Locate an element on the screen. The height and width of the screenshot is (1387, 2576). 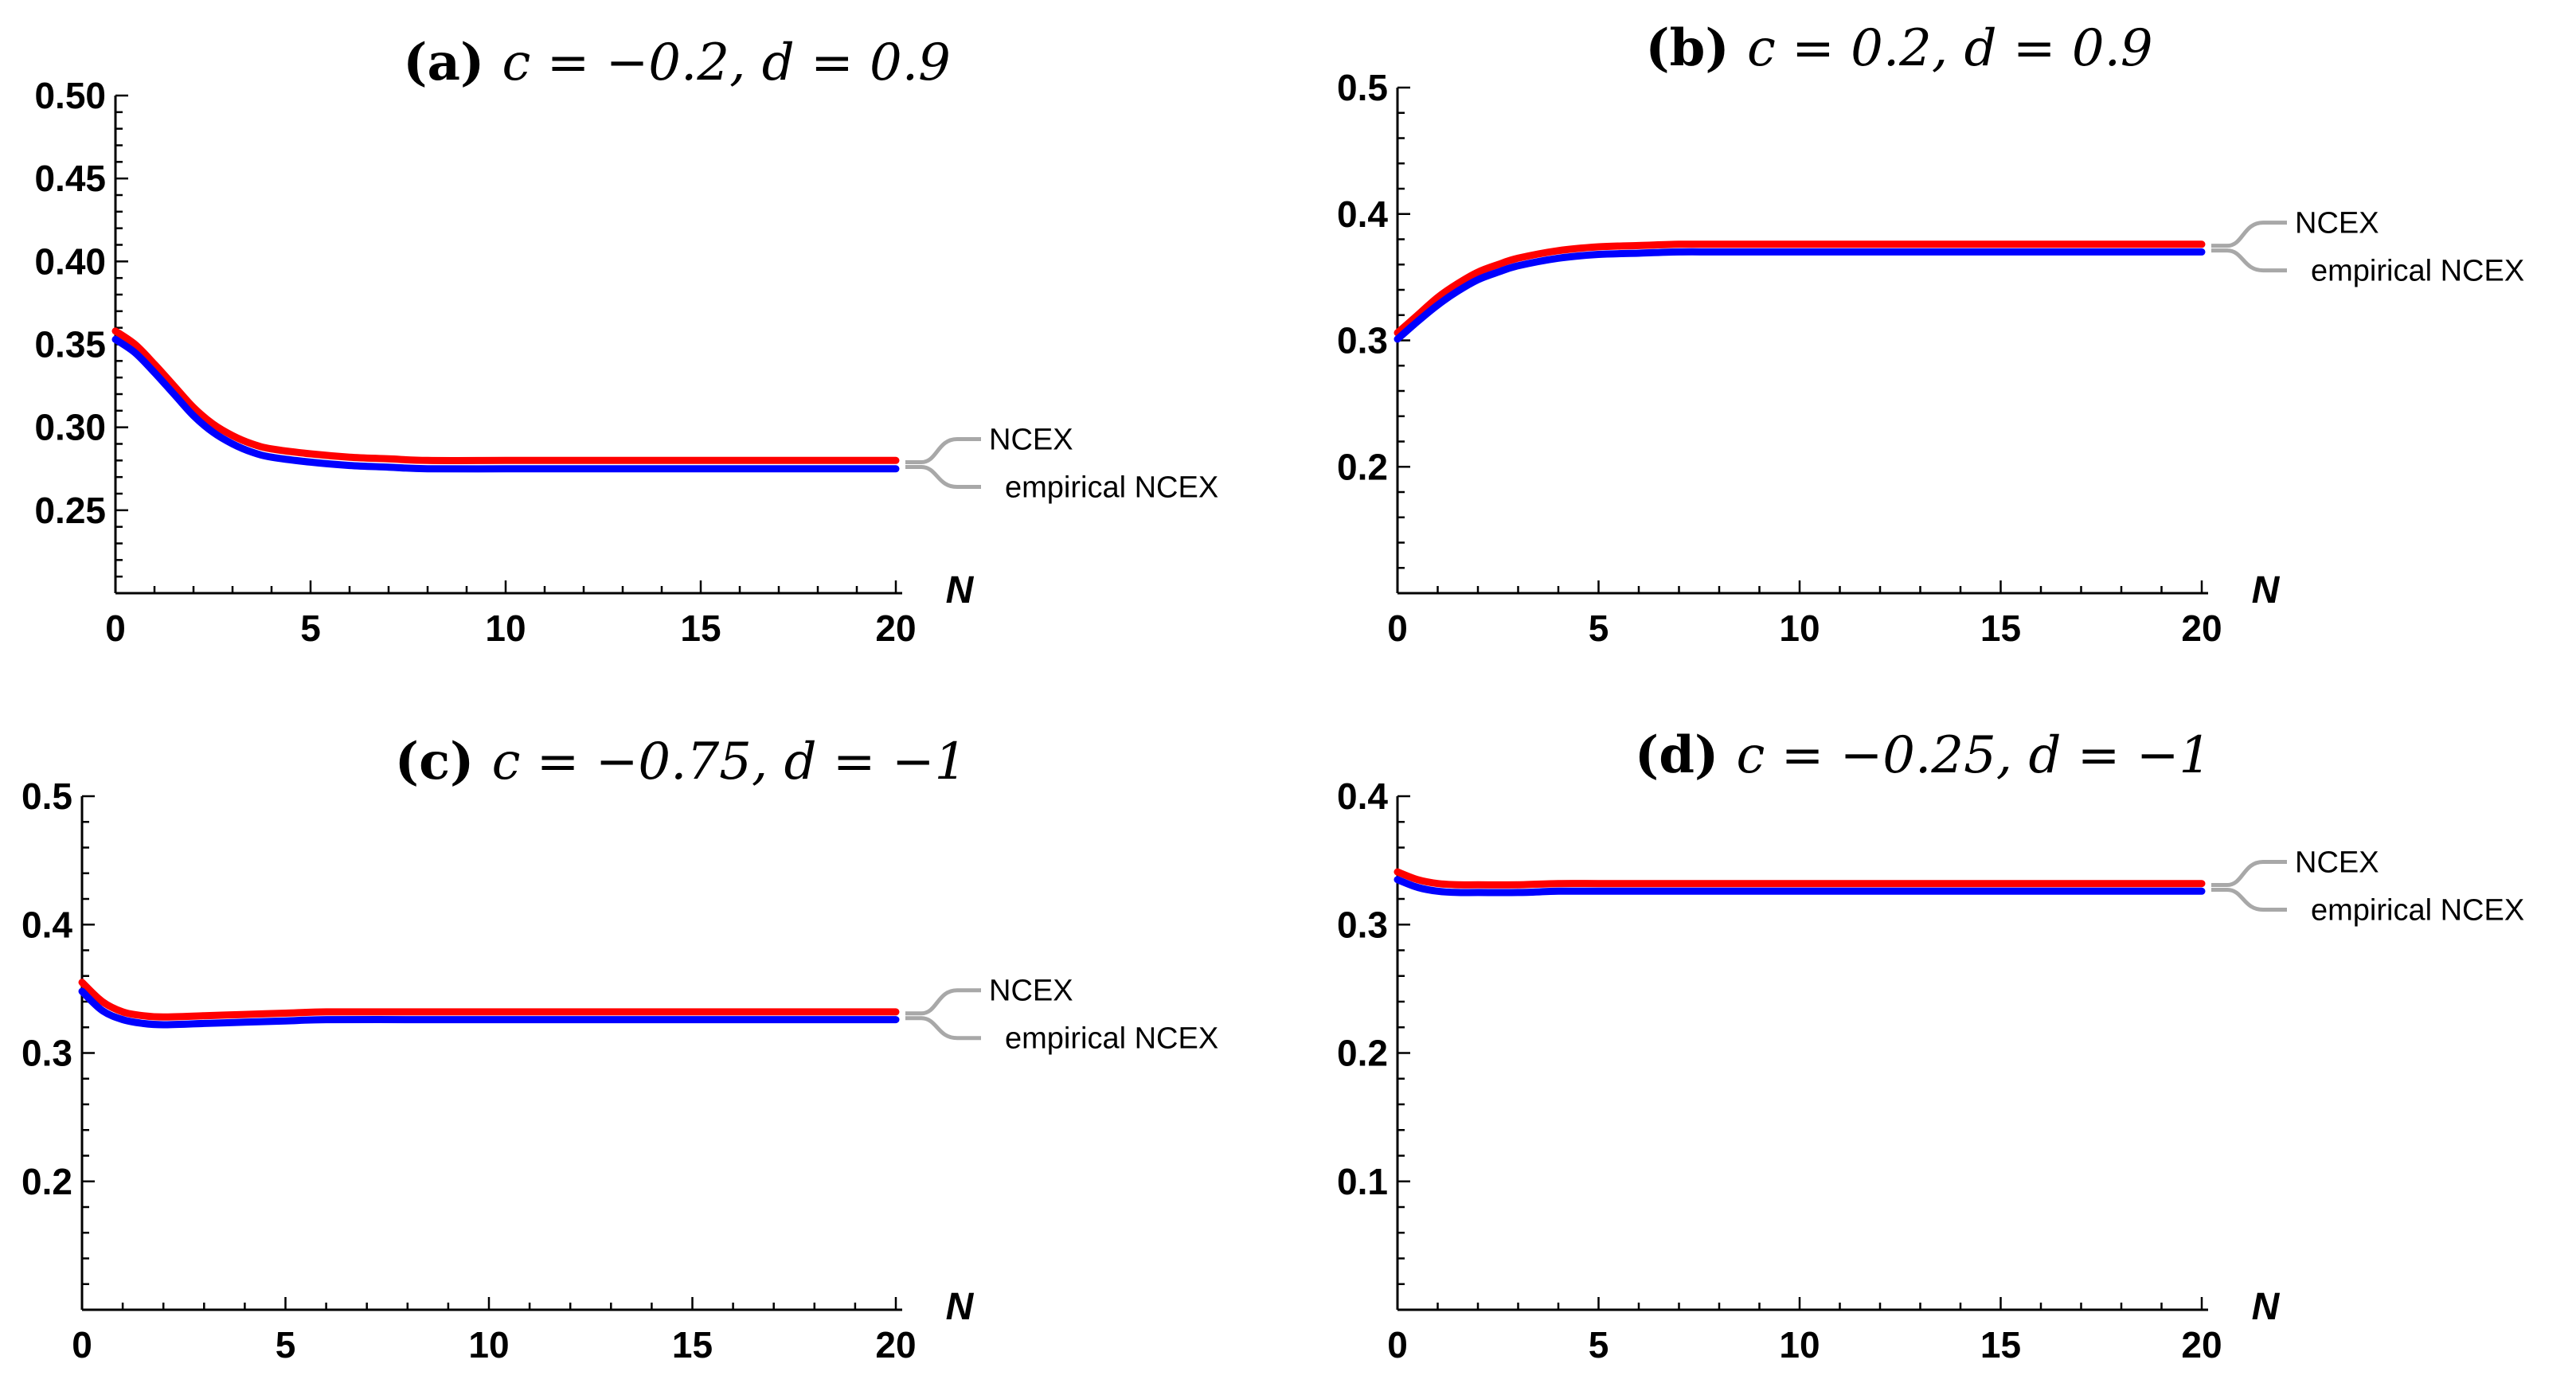
y-tick-label: 0.25 is located at coordinates (70, 511).